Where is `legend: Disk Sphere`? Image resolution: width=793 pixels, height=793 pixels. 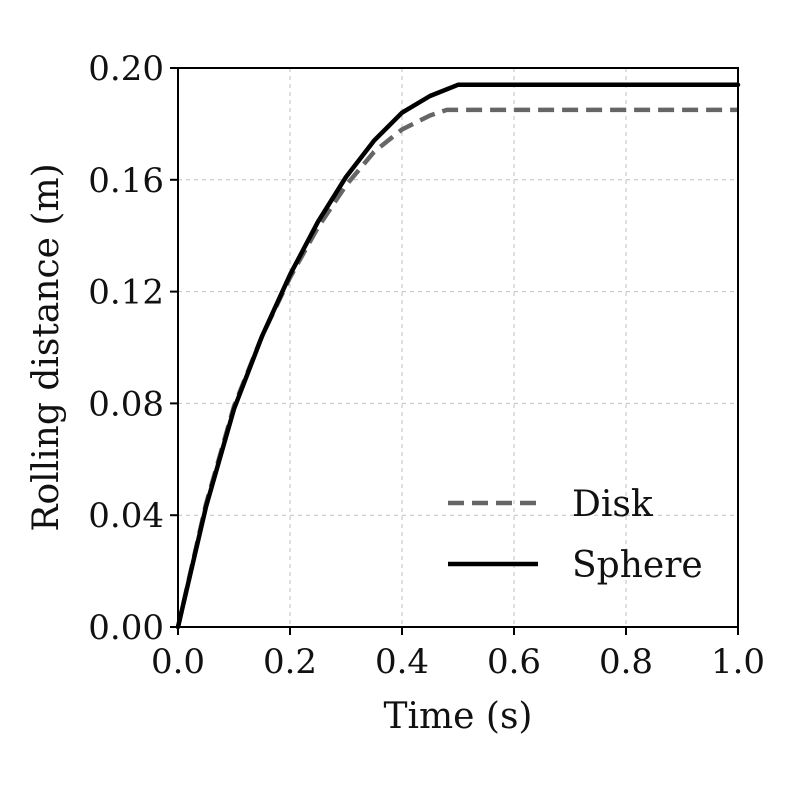
legend: Disk Sphere is located at coordinates (575, 535).